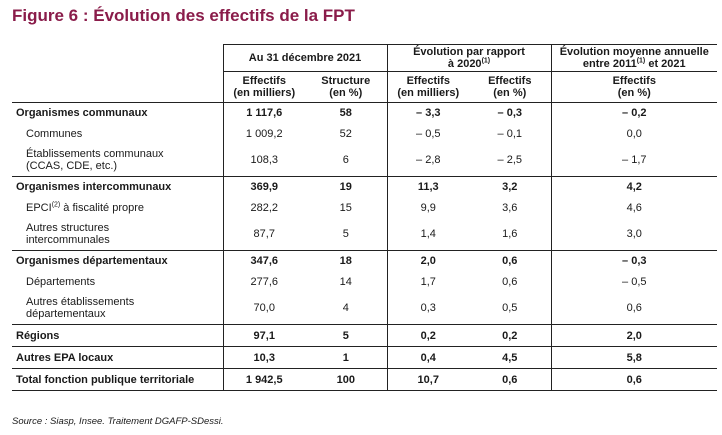 The image size is (722, 435). I want to click on col-structure-l1: Structure, so click(346, 81).